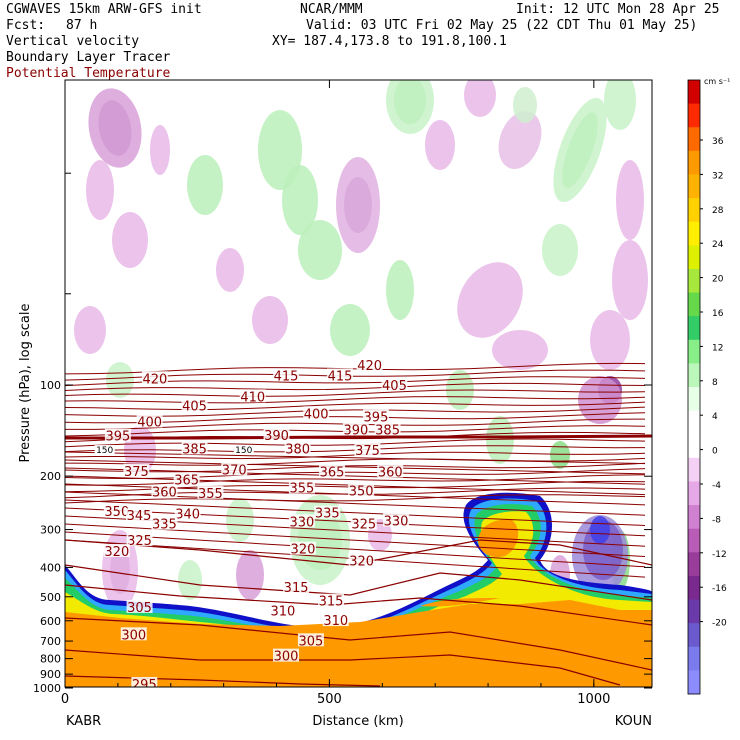 This screenshot has width=740, height=740. What do you see at coordinates (357, 721) in the screenshot?
I see `x-axis-label: Distance (km)` at bounding box center [357, 721].